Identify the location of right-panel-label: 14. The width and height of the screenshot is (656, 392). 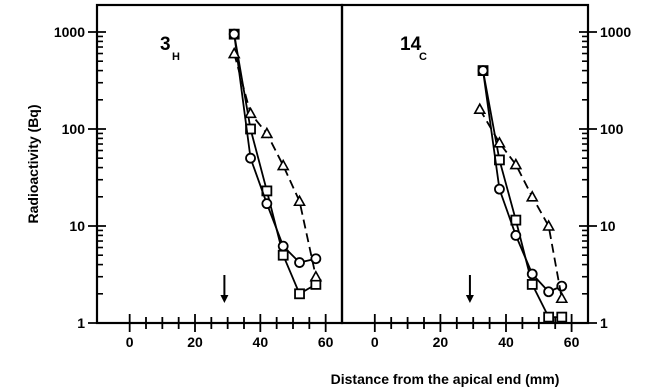
(411, 44).